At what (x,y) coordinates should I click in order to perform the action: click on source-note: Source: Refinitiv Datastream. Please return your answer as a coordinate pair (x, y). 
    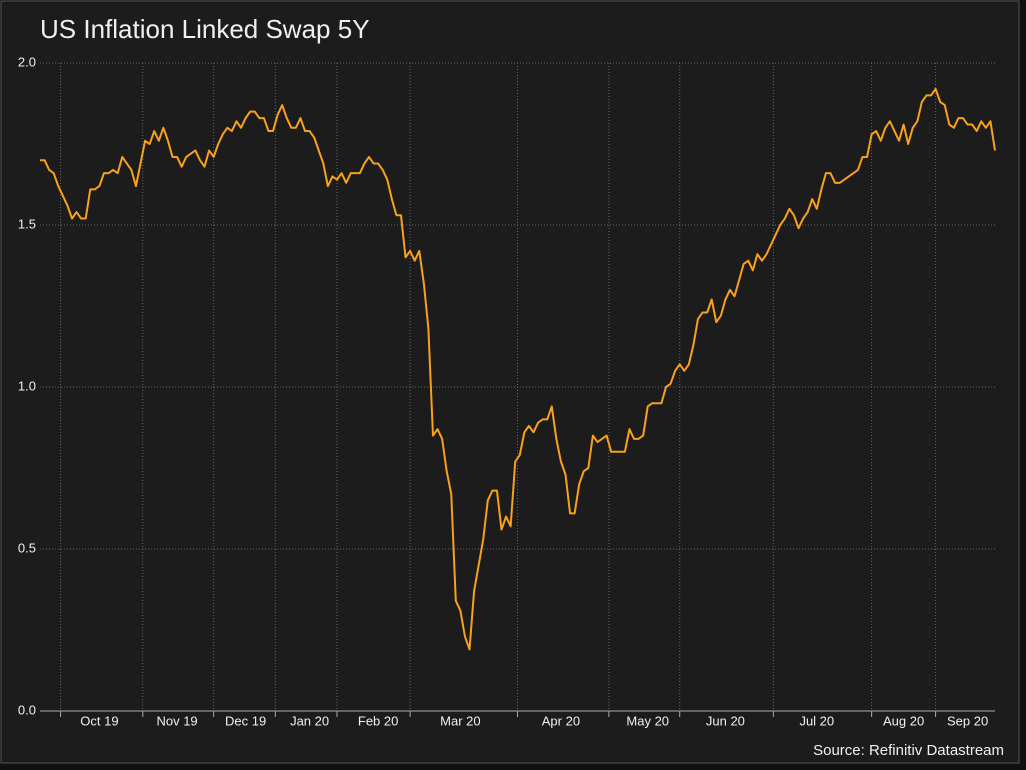
    Looking at the image, I should click on (908, 750).